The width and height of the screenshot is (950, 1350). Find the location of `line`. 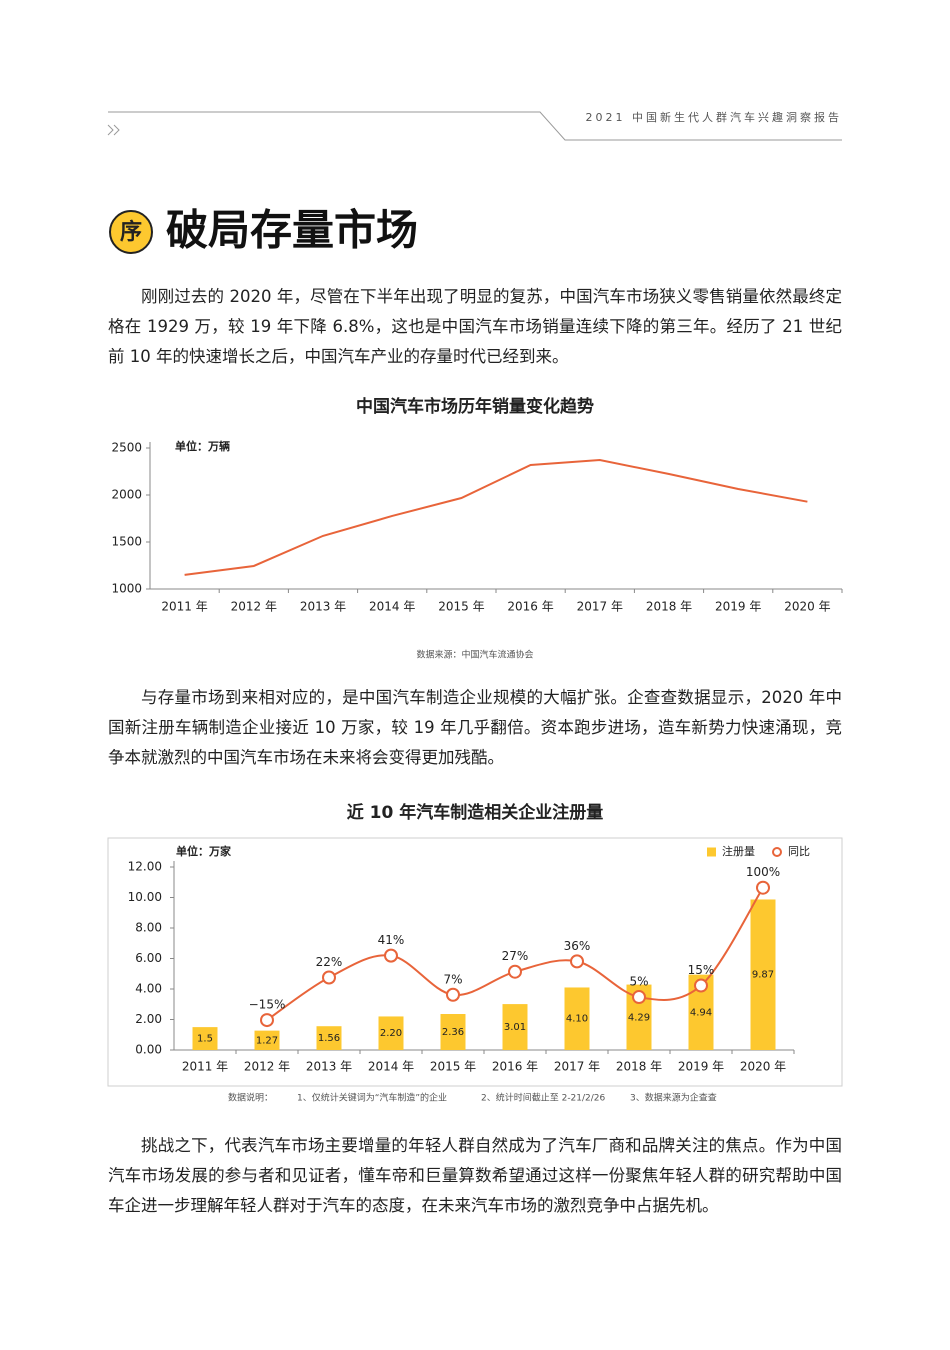

line is located at coordinates (496, 517).